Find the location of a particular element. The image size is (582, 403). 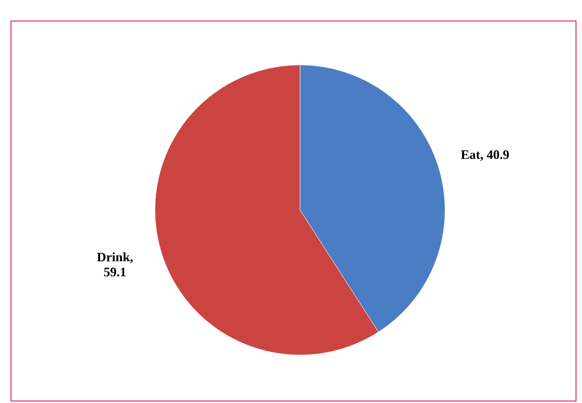

slice-label: Drink is located at coordinates (113, 257).